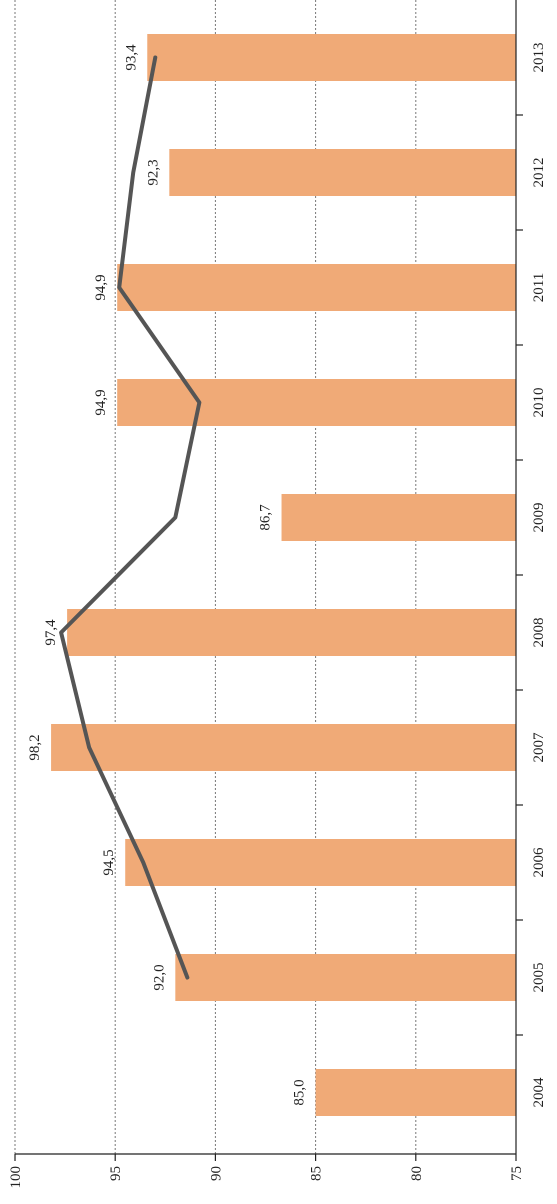 This screenshot has width=557, height=1204. Describe the element at coordinates (159, 977) in the screenshot. I see `data-label-2005: 92,0` at that location.